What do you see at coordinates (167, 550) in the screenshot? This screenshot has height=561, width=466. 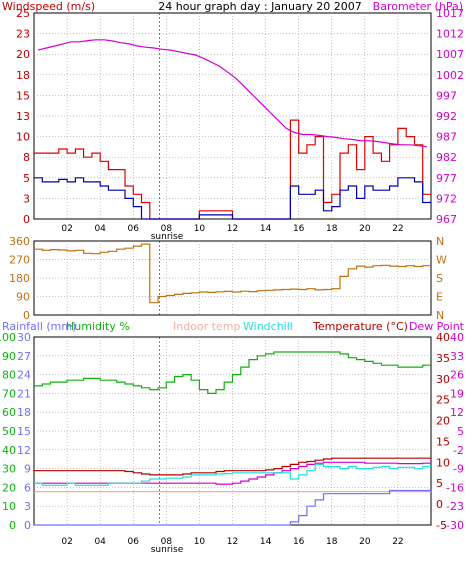 I see `sunrise-label-bottom: sunrise` at bounding box center [167, 550].